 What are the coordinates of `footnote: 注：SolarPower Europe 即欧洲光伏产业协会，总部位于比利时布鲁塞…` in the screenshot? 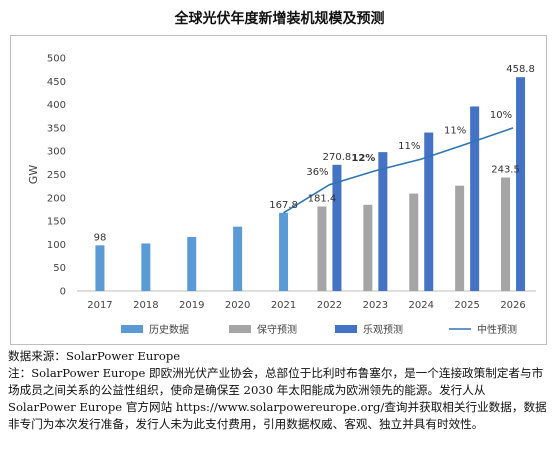 It's located at (277, 398).